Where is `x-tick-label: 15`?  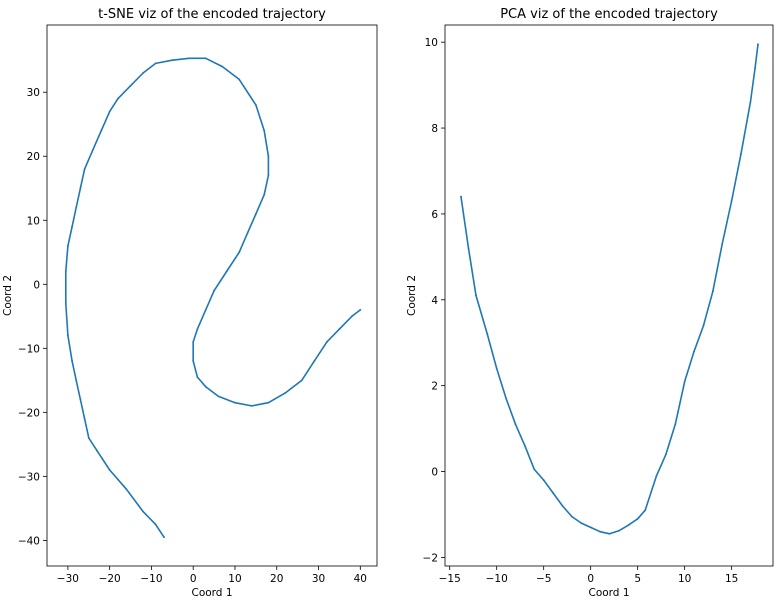 x-tick-label: 15 is located at coordinates (731, 579).